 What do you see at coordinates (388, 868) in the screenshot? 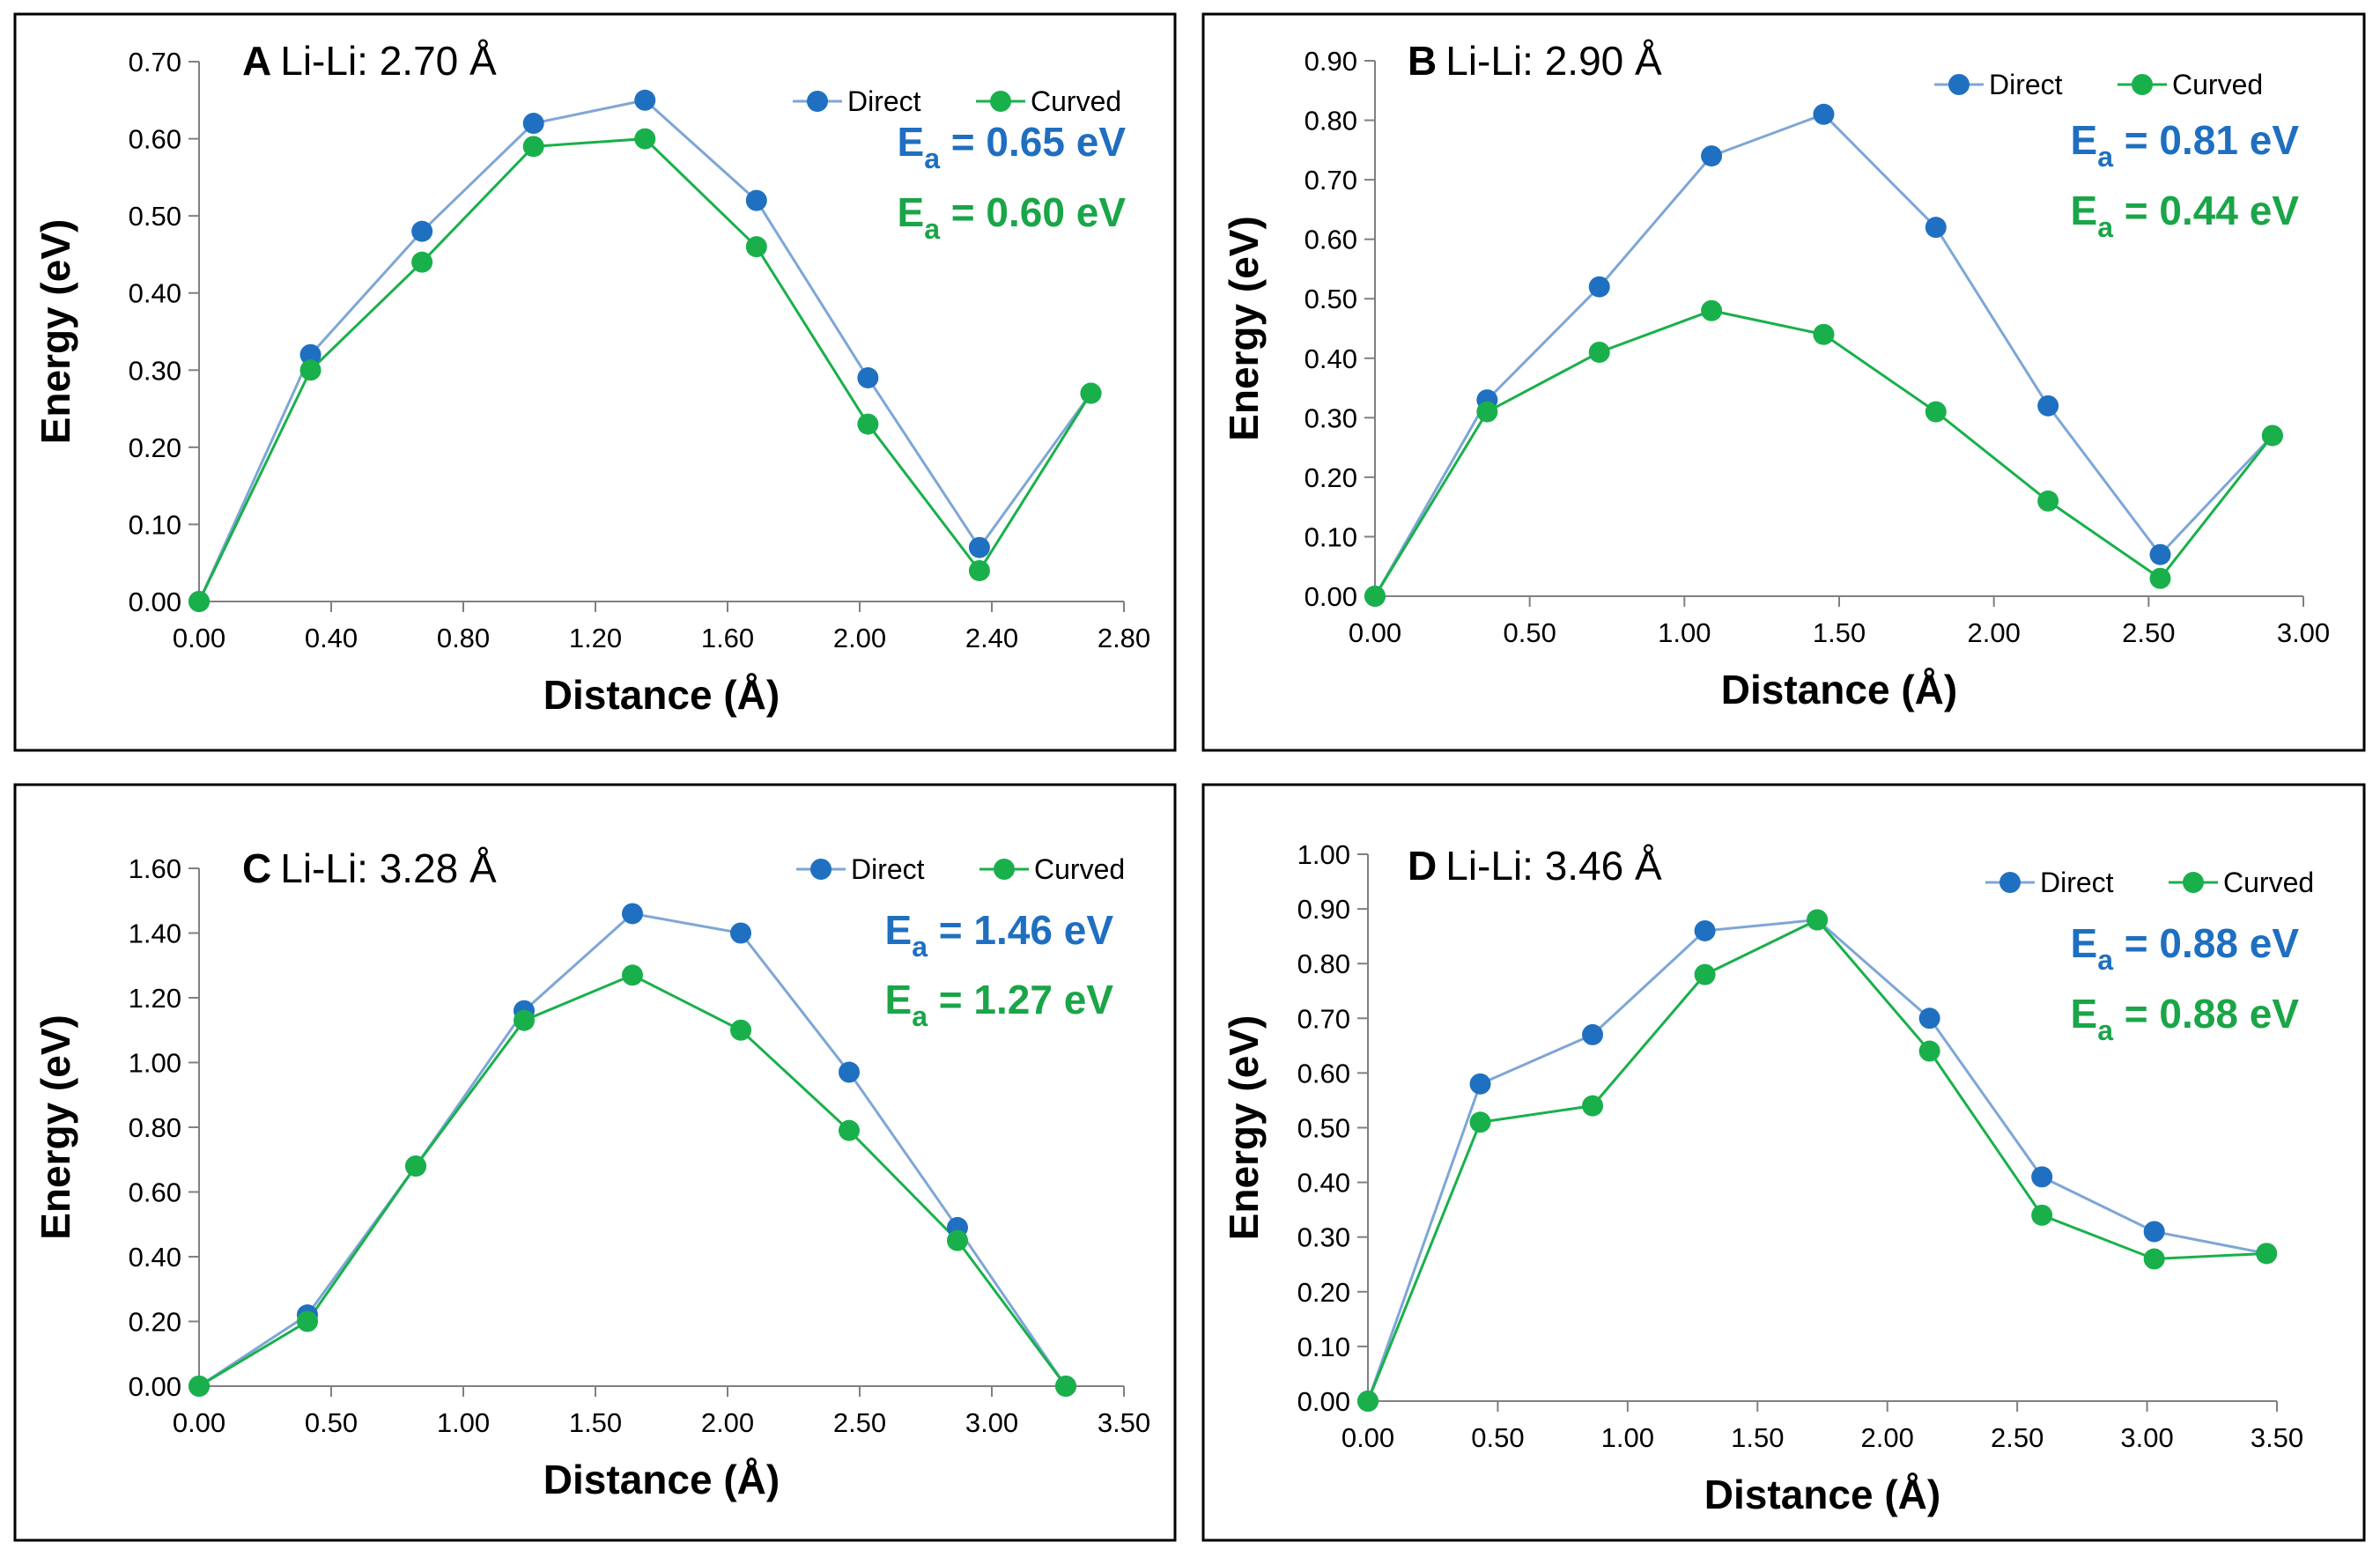
I see `panel-subtitle: Li-Li: 3.28 Å` at bounding box center [388, 868].